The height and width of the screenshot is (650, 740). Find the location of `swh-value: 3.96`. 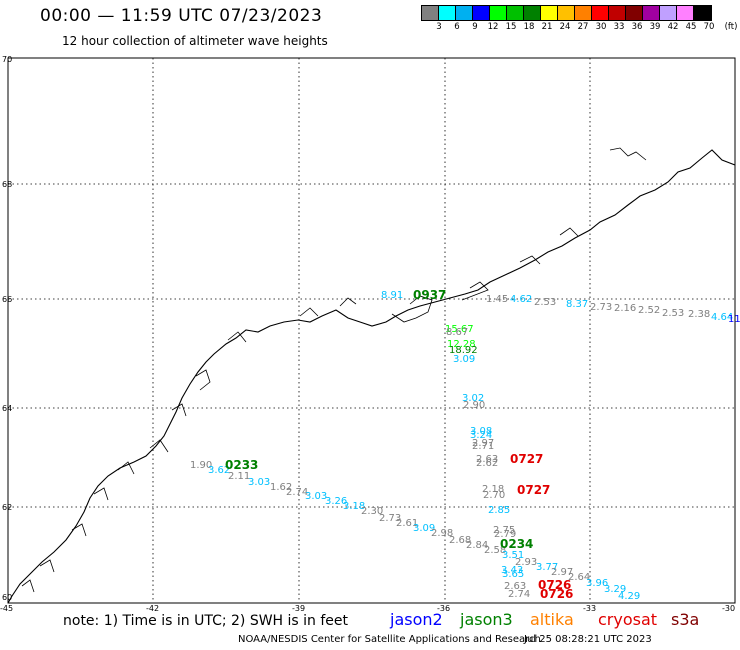

swh-value: 3.96 is located at coordinates (597, 583).